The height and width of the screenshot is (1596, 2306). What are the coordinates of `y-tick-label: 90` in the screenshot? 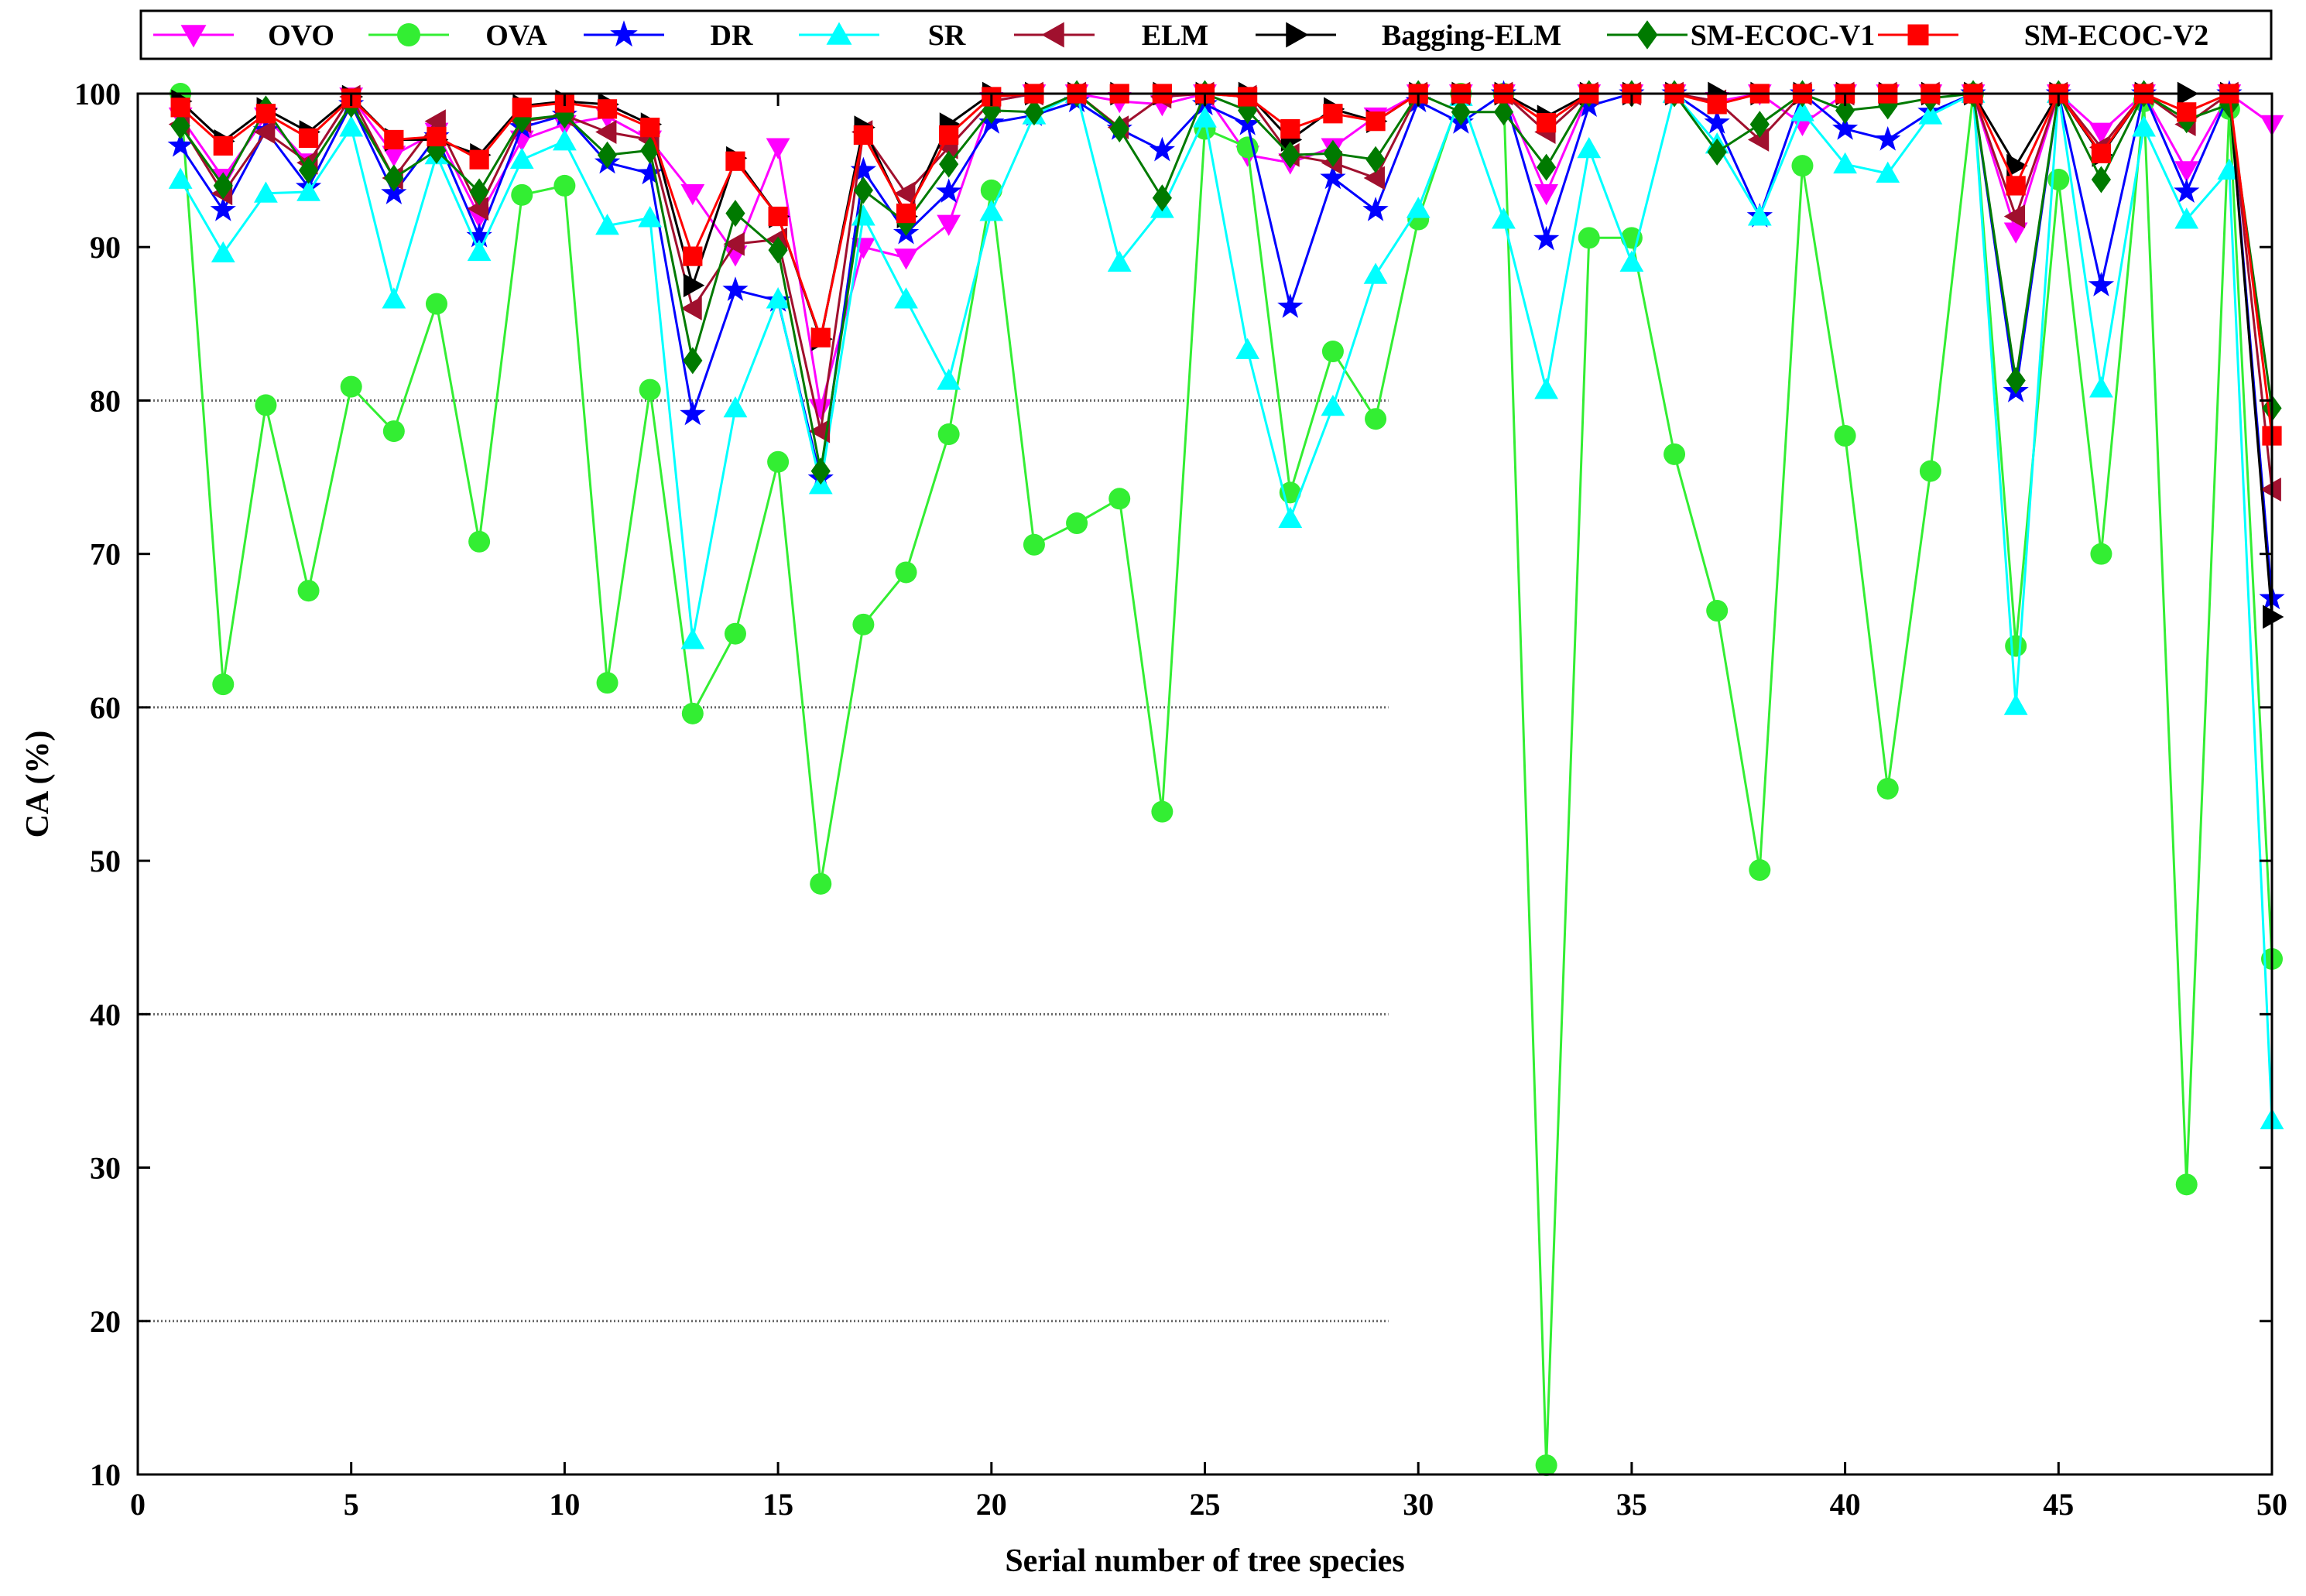 It's located at (105, 247).